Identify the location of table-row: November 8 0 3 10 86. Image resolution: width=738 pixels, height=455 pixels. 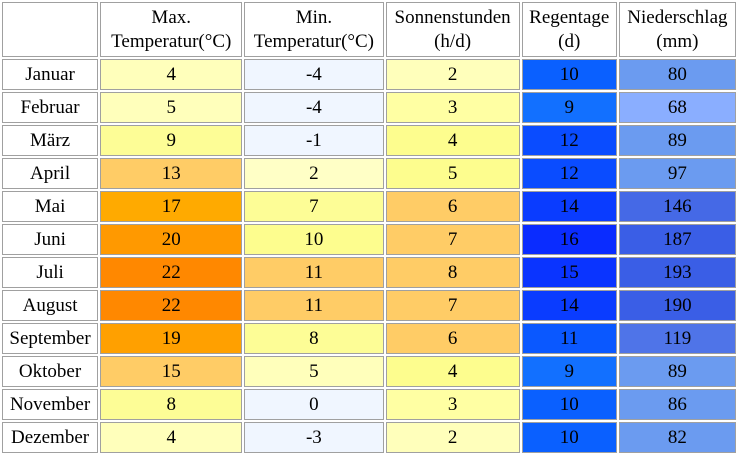
(369, 404).